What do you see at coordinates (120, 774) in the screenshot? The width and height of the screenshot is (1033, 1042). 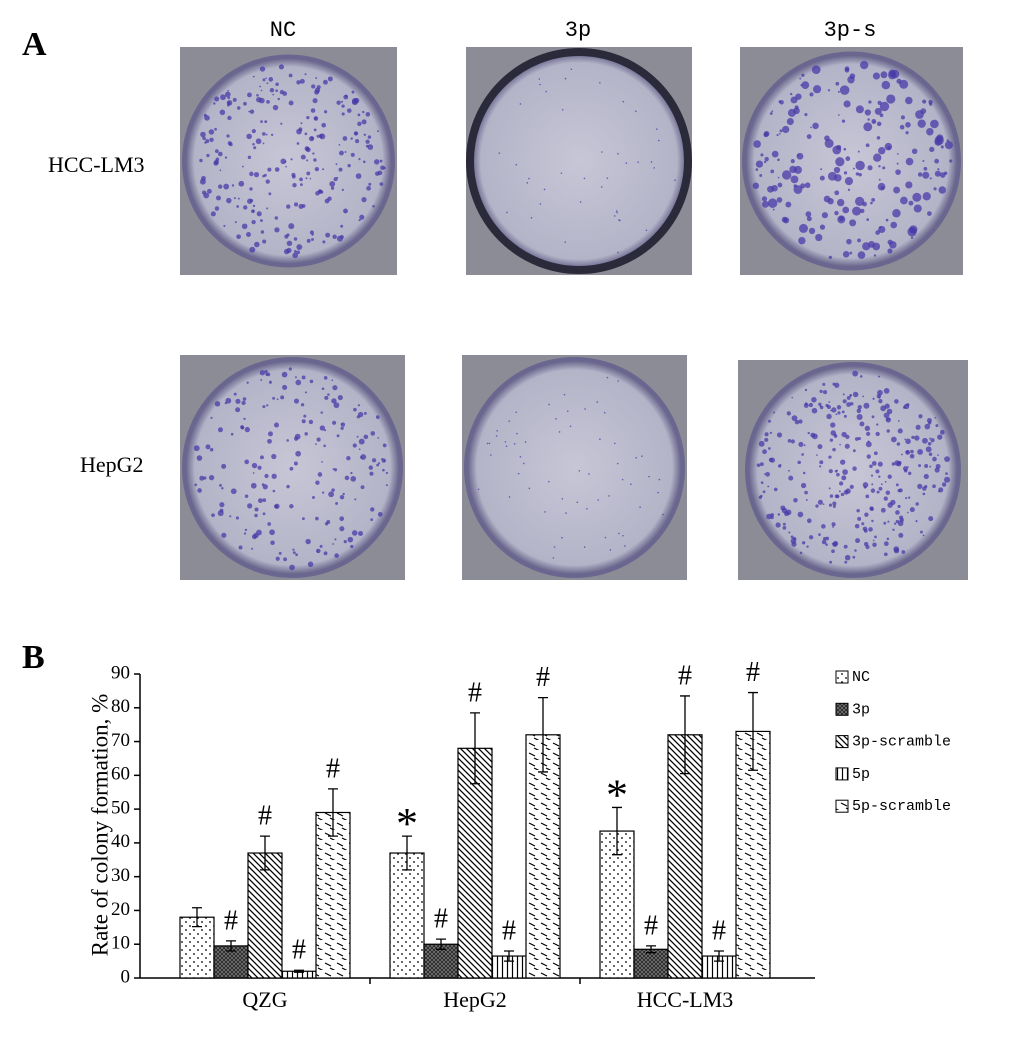 I see `y-tick-label: 60` at bounding box center [120, 774].